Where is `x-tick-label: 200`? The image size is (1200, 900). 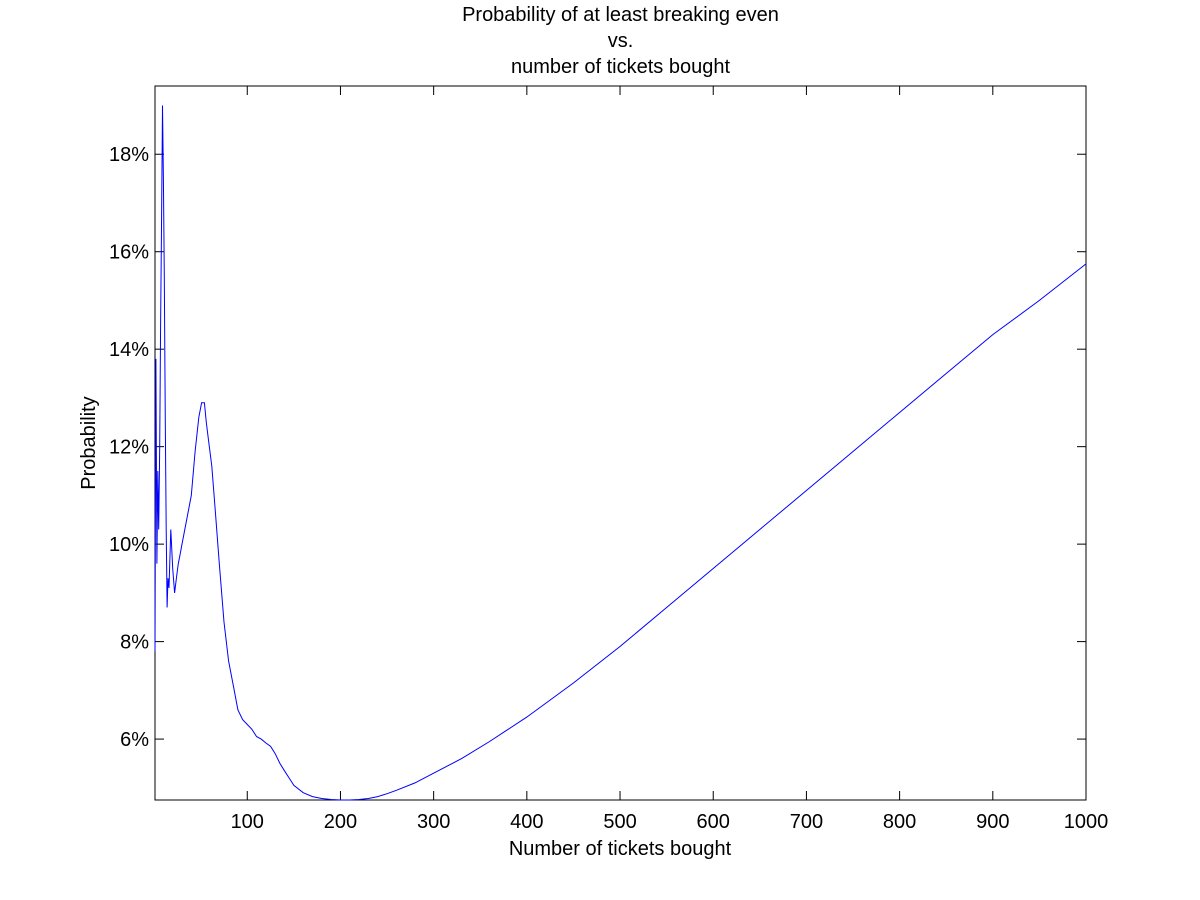 x-tick-label: 200 is located at coordinates (340, 822).